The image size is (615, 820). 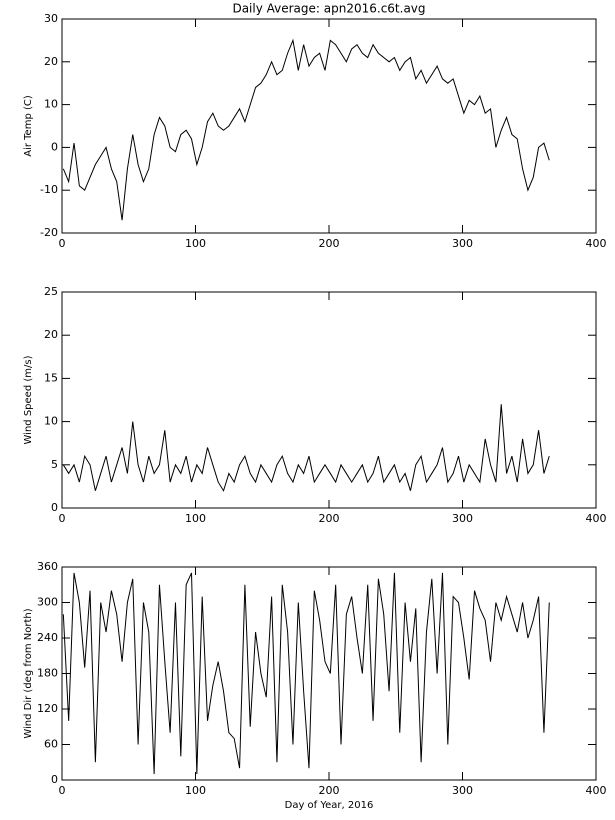 I want to click on chart-title: Daily Average: apn2016.c6t.avg, so click(x=328, y=9).